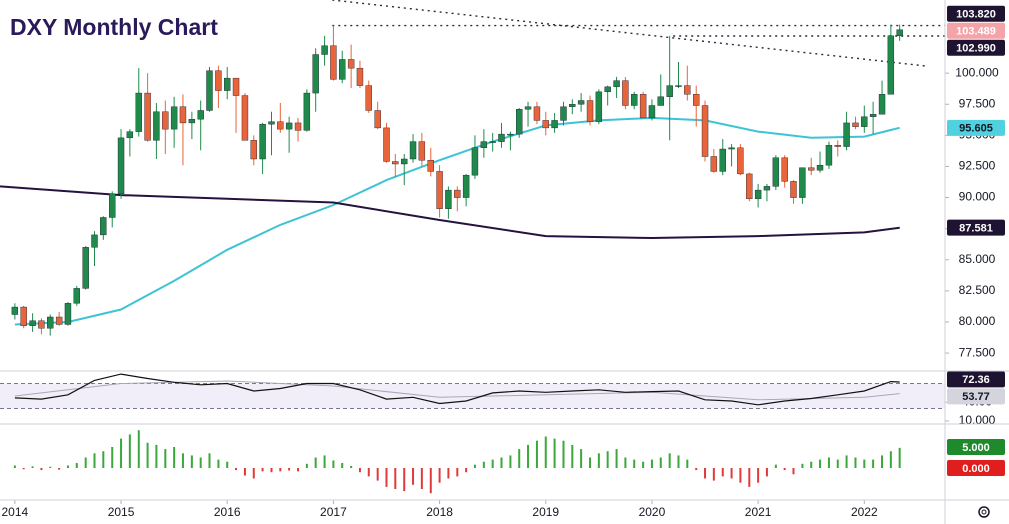 The image size is (1009, 524). Describe the element at coordinates (864, 512) in the screenshot. I see `x-tick-label: 2022` at that location.